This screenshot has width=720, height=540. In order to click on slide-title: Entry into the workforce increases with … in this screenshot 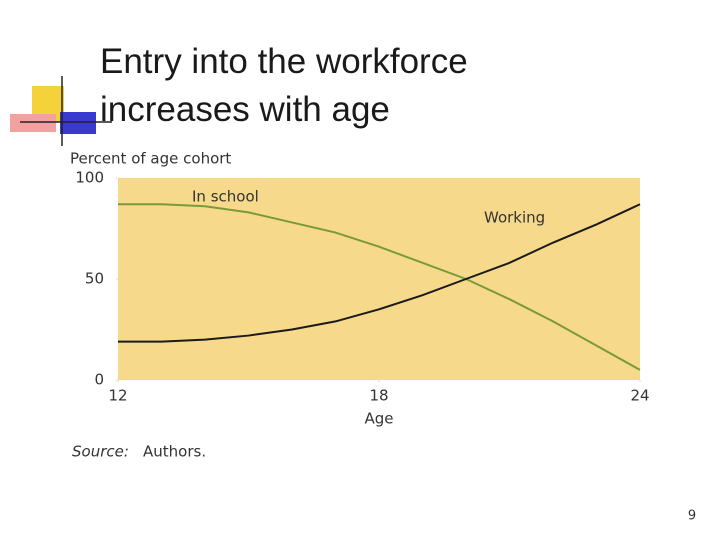, I will do `click(284, 85)`.